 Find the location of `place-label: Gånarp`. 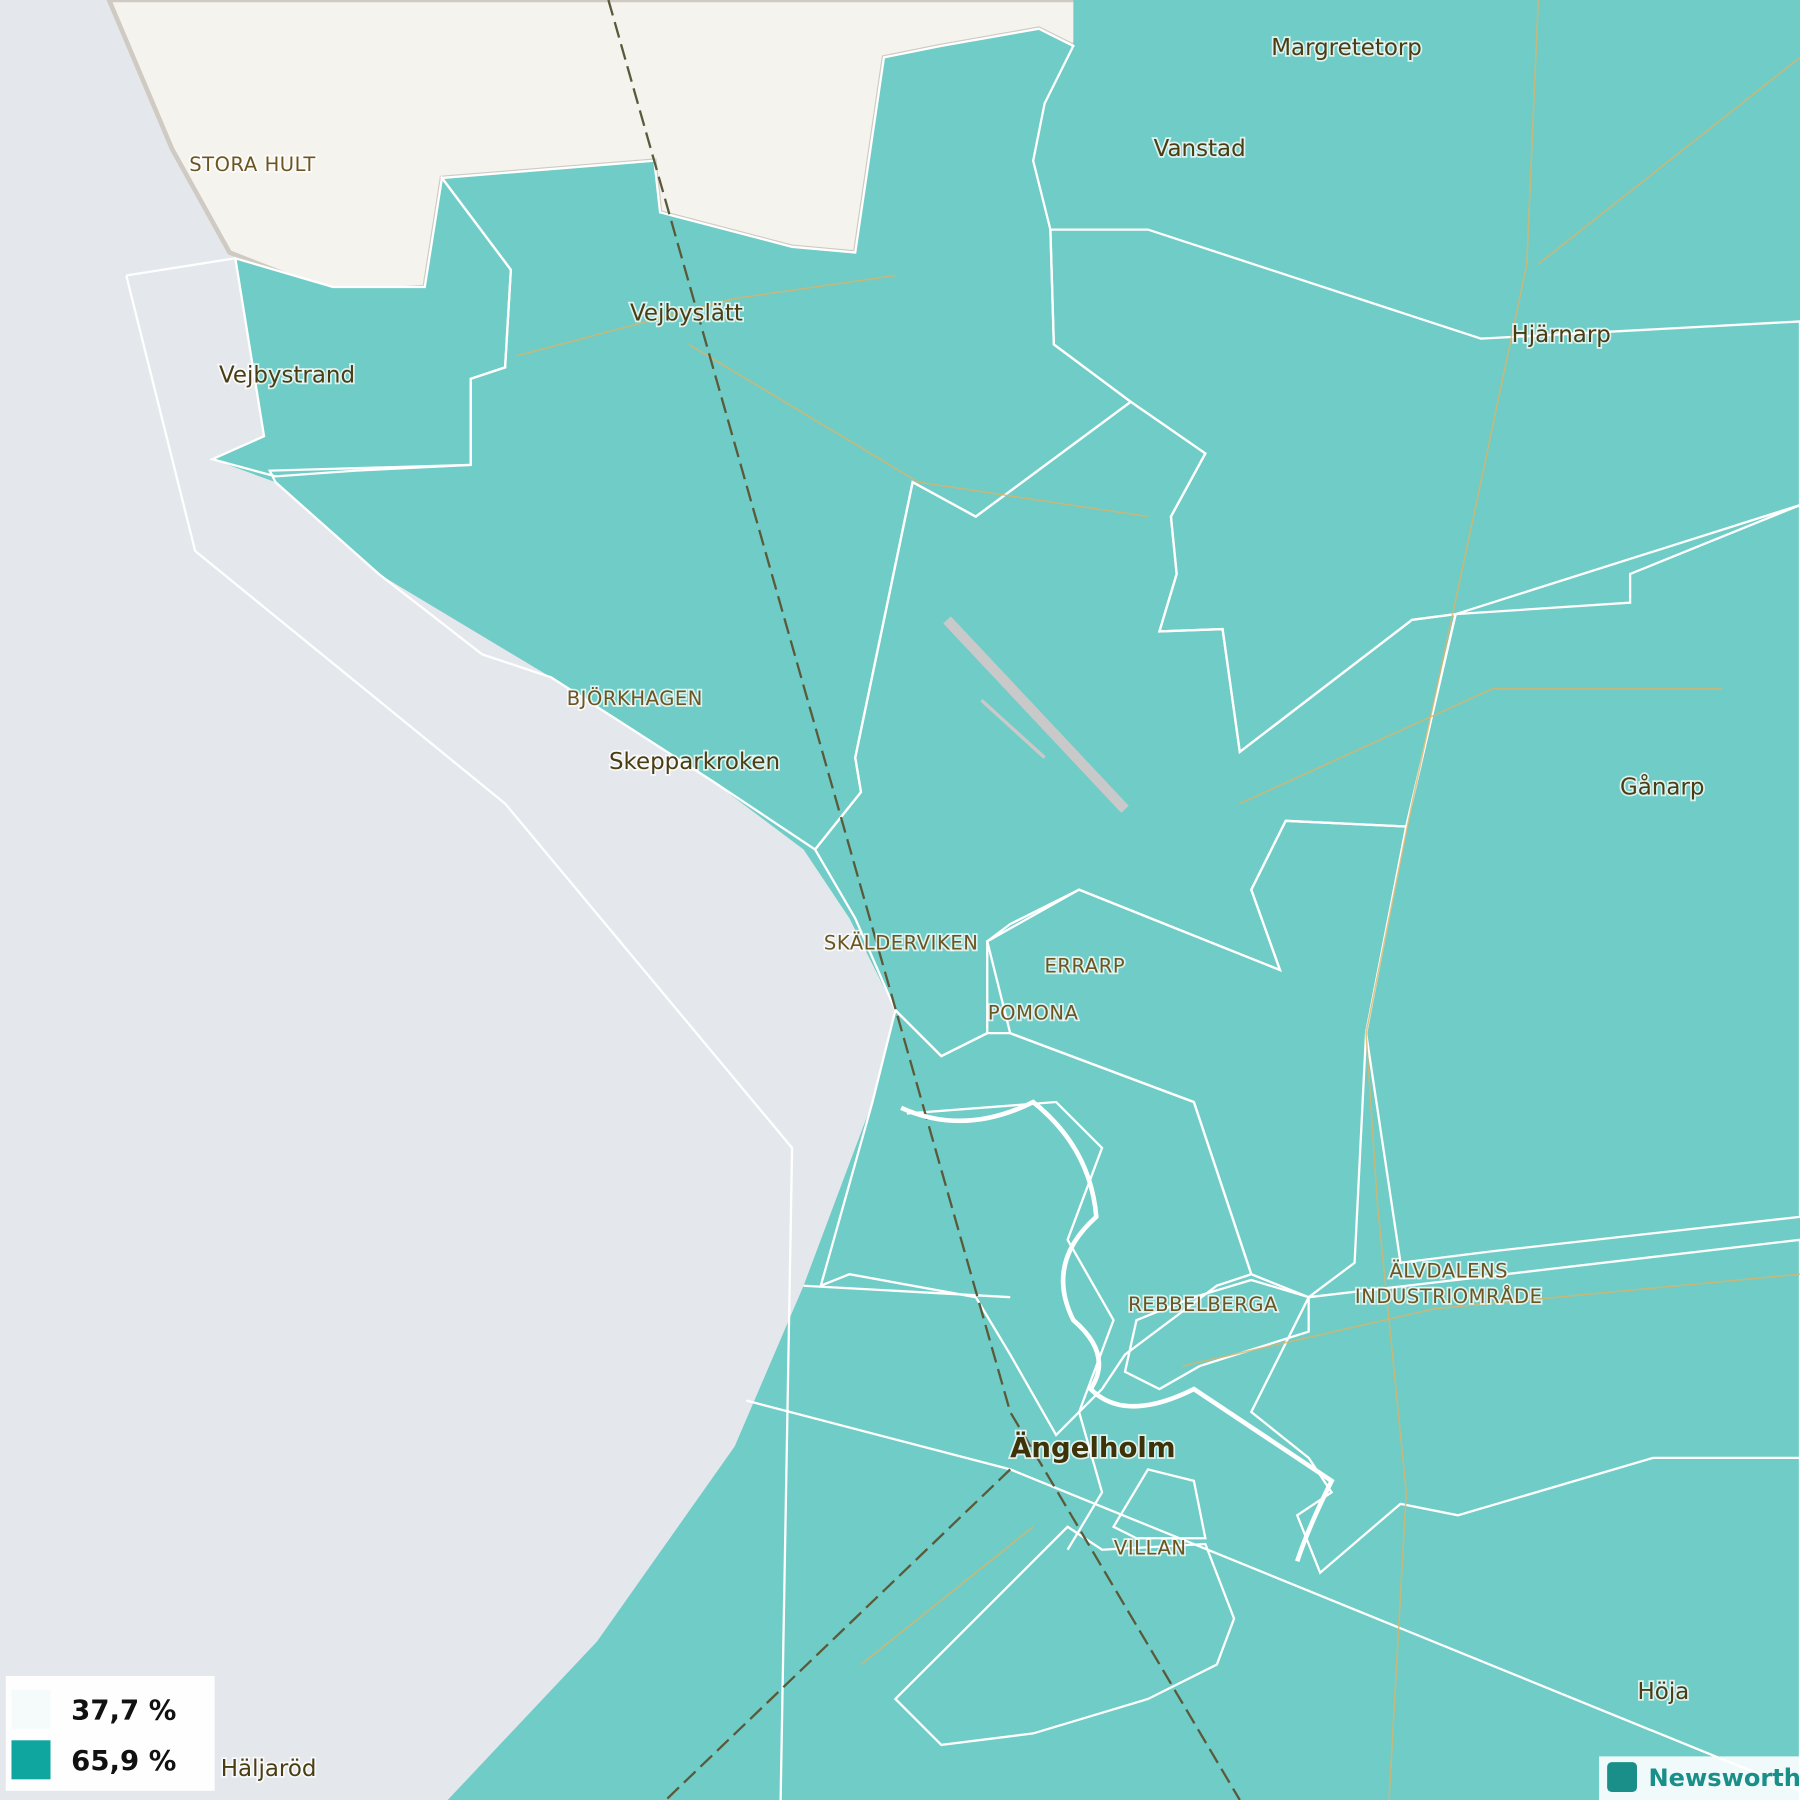

place-label: Gånarp is located at coordinates (1662, 786).